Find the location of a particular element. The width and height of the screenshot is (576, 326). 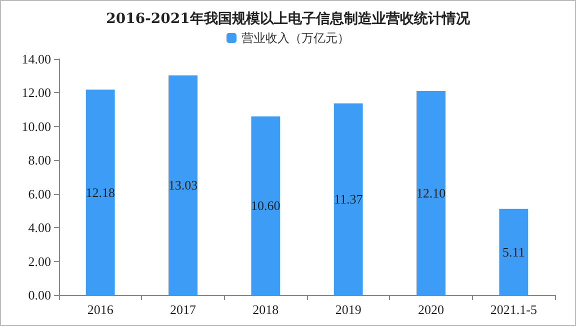

x-tick-label: 2021.1-5 is located at coordinates (513, 309).